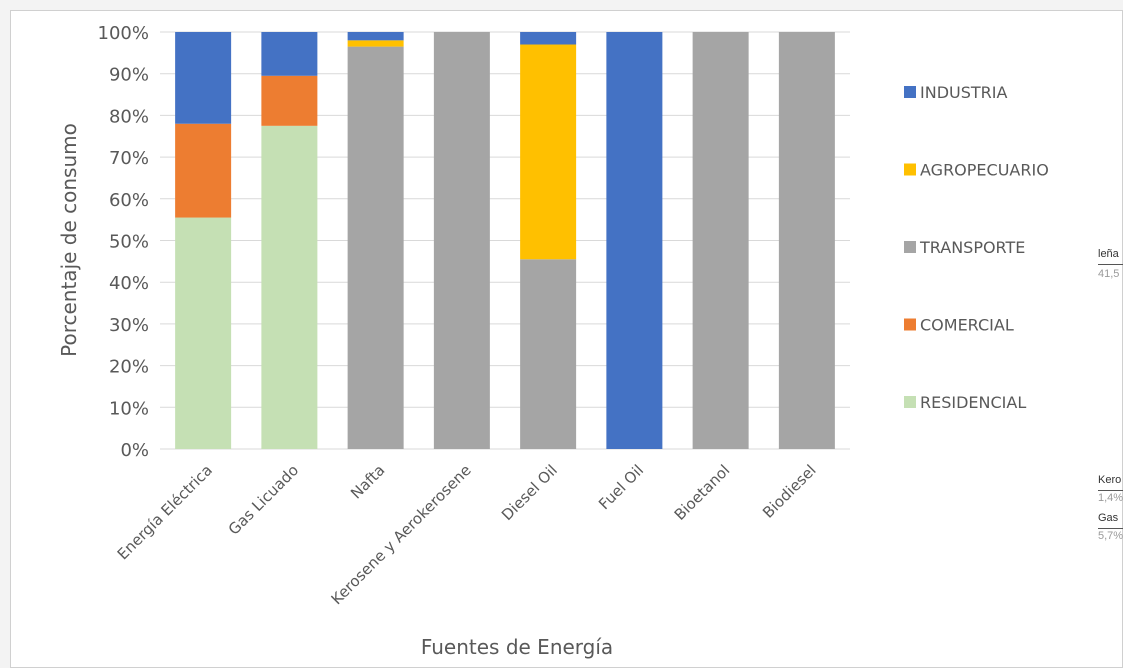  What do you see at coordinates (129, 408) in the screenshot?
I see `y-tick-label: 10%` at bounding box center [129, 408].